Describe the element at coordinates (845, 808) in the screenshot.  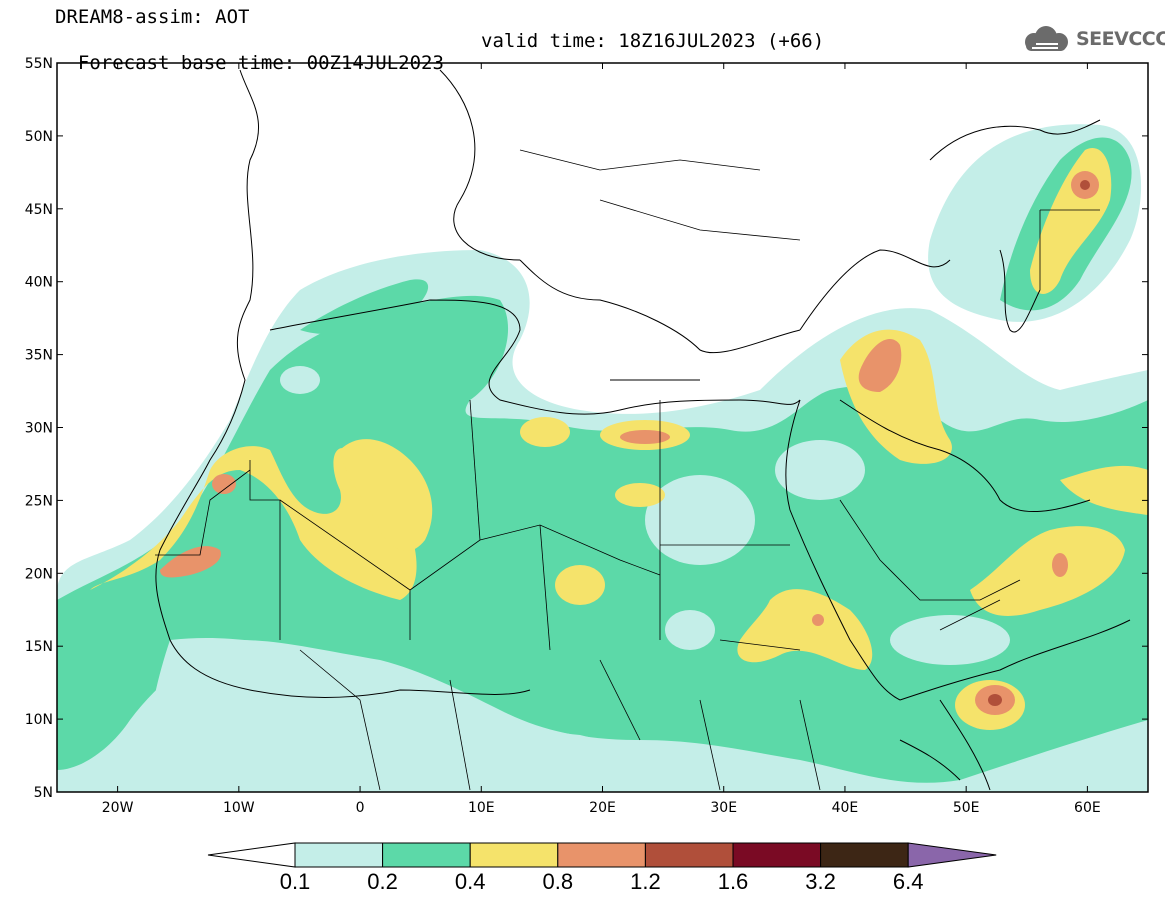
I see `lon-tick-label: 40E` at that location.